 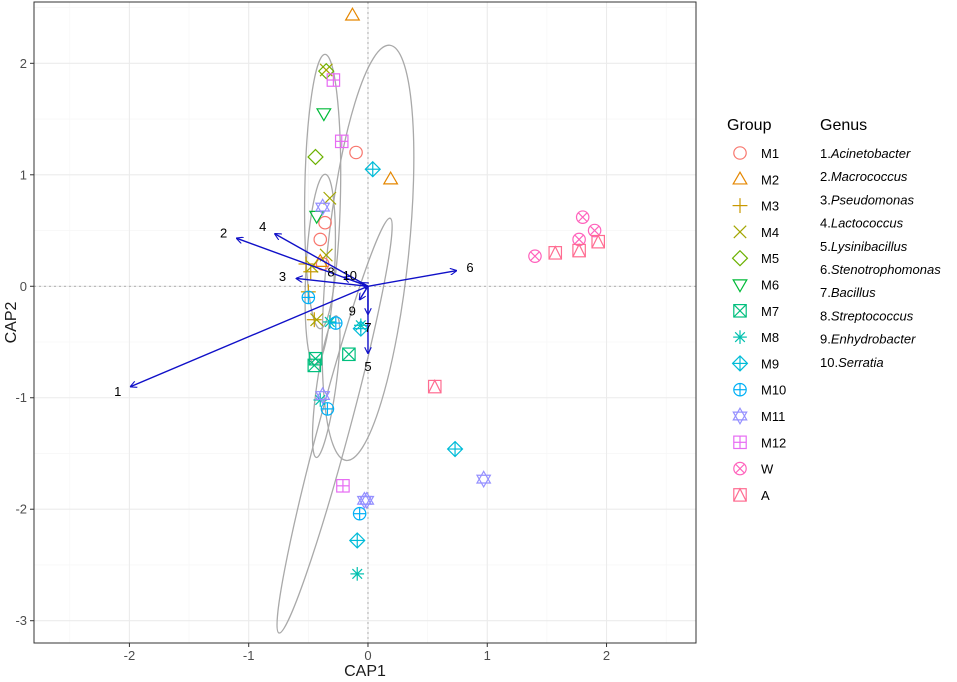 What do you see at coordinates (853, 292) in the screenshot?
I see `genus-name: Bacillus` at bounding box center [853, 292].